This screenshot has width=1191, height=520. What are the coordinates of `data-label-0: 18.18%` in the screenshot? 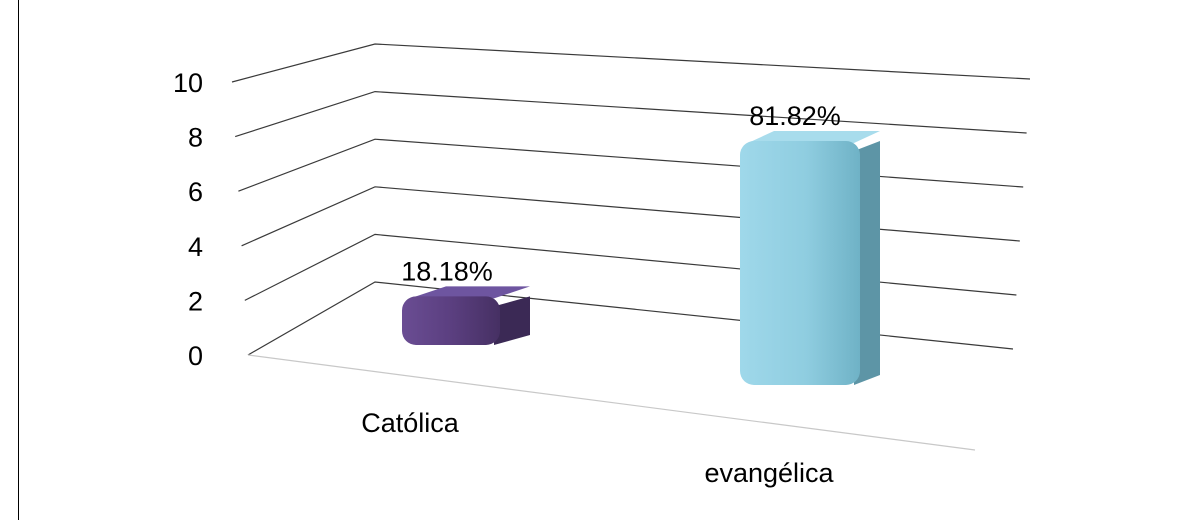 It's located at (447, 271).